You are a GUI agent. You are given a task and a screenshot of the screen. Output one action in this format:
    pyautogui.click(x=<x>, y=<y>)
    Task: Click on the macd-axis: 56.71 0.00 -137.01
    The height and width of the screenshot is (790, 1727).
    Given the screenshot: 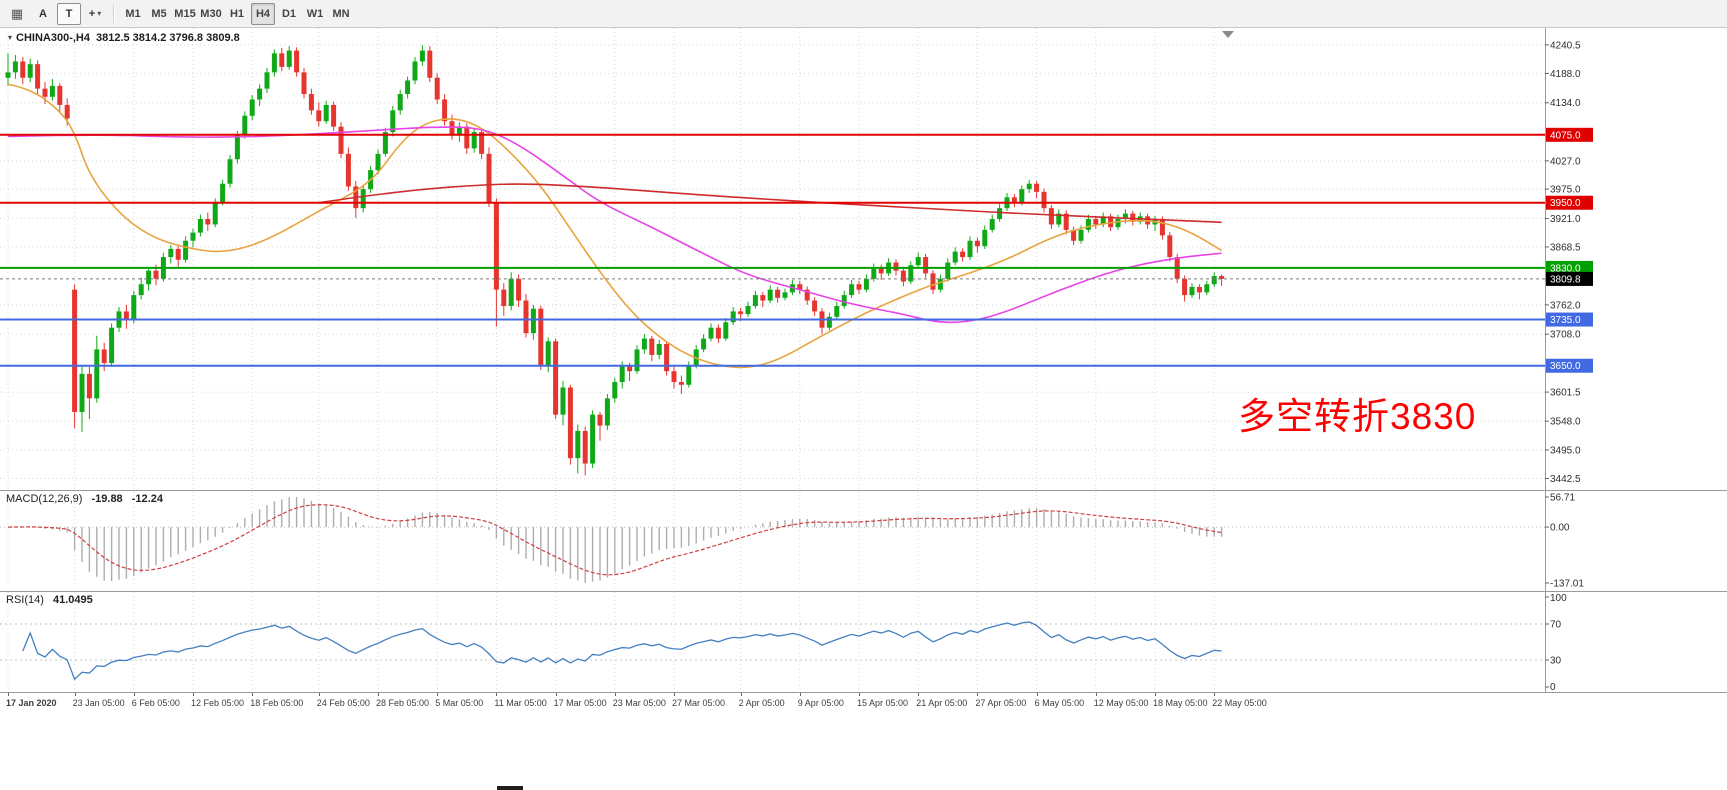 What is the action you would take?
    pyautogui.click(x=1564, y=541)
    